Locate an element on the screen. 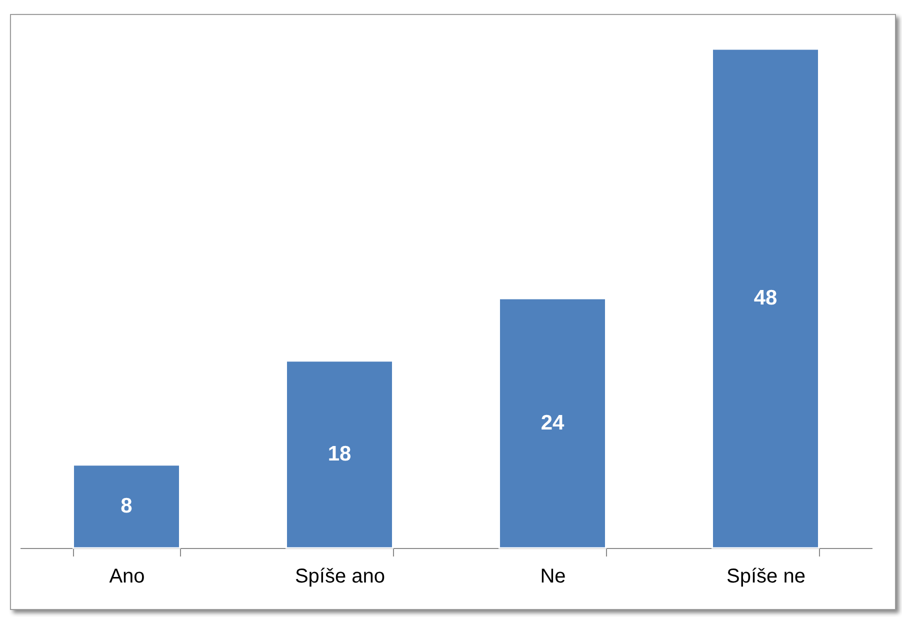 This screenshot has width=902, height=617. x-tick-label: Spíše ano is located at coordinates (340, 577).